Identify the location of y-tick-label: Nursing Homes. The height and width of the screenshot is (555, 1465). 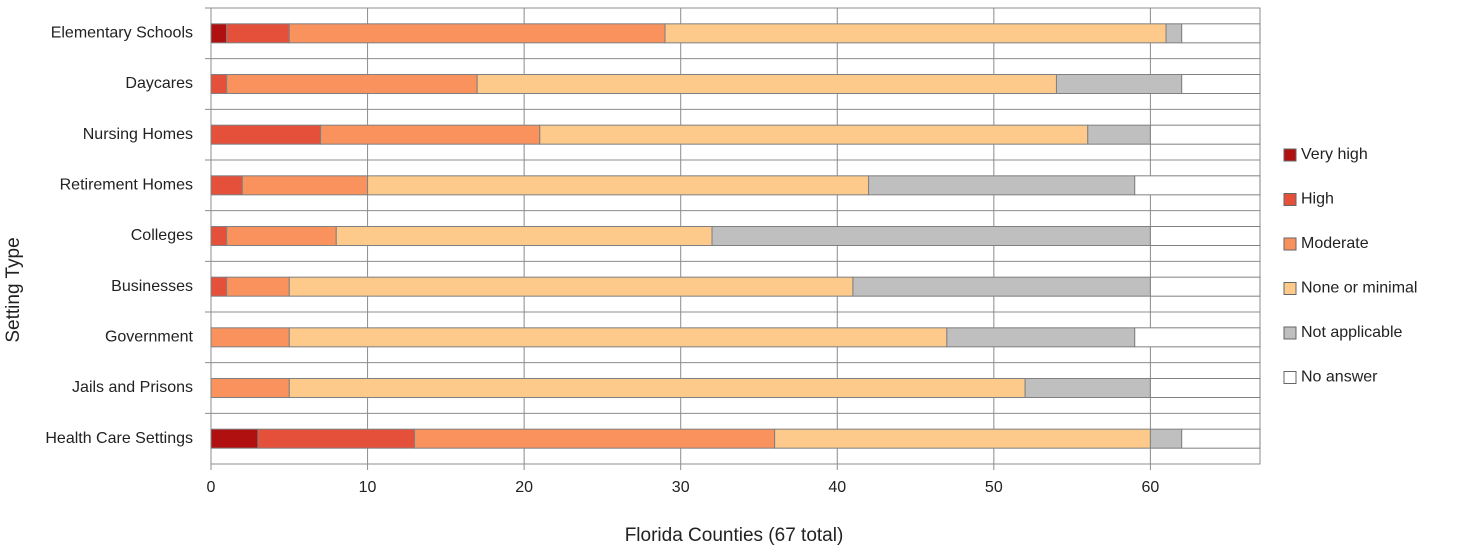
(138, 134).